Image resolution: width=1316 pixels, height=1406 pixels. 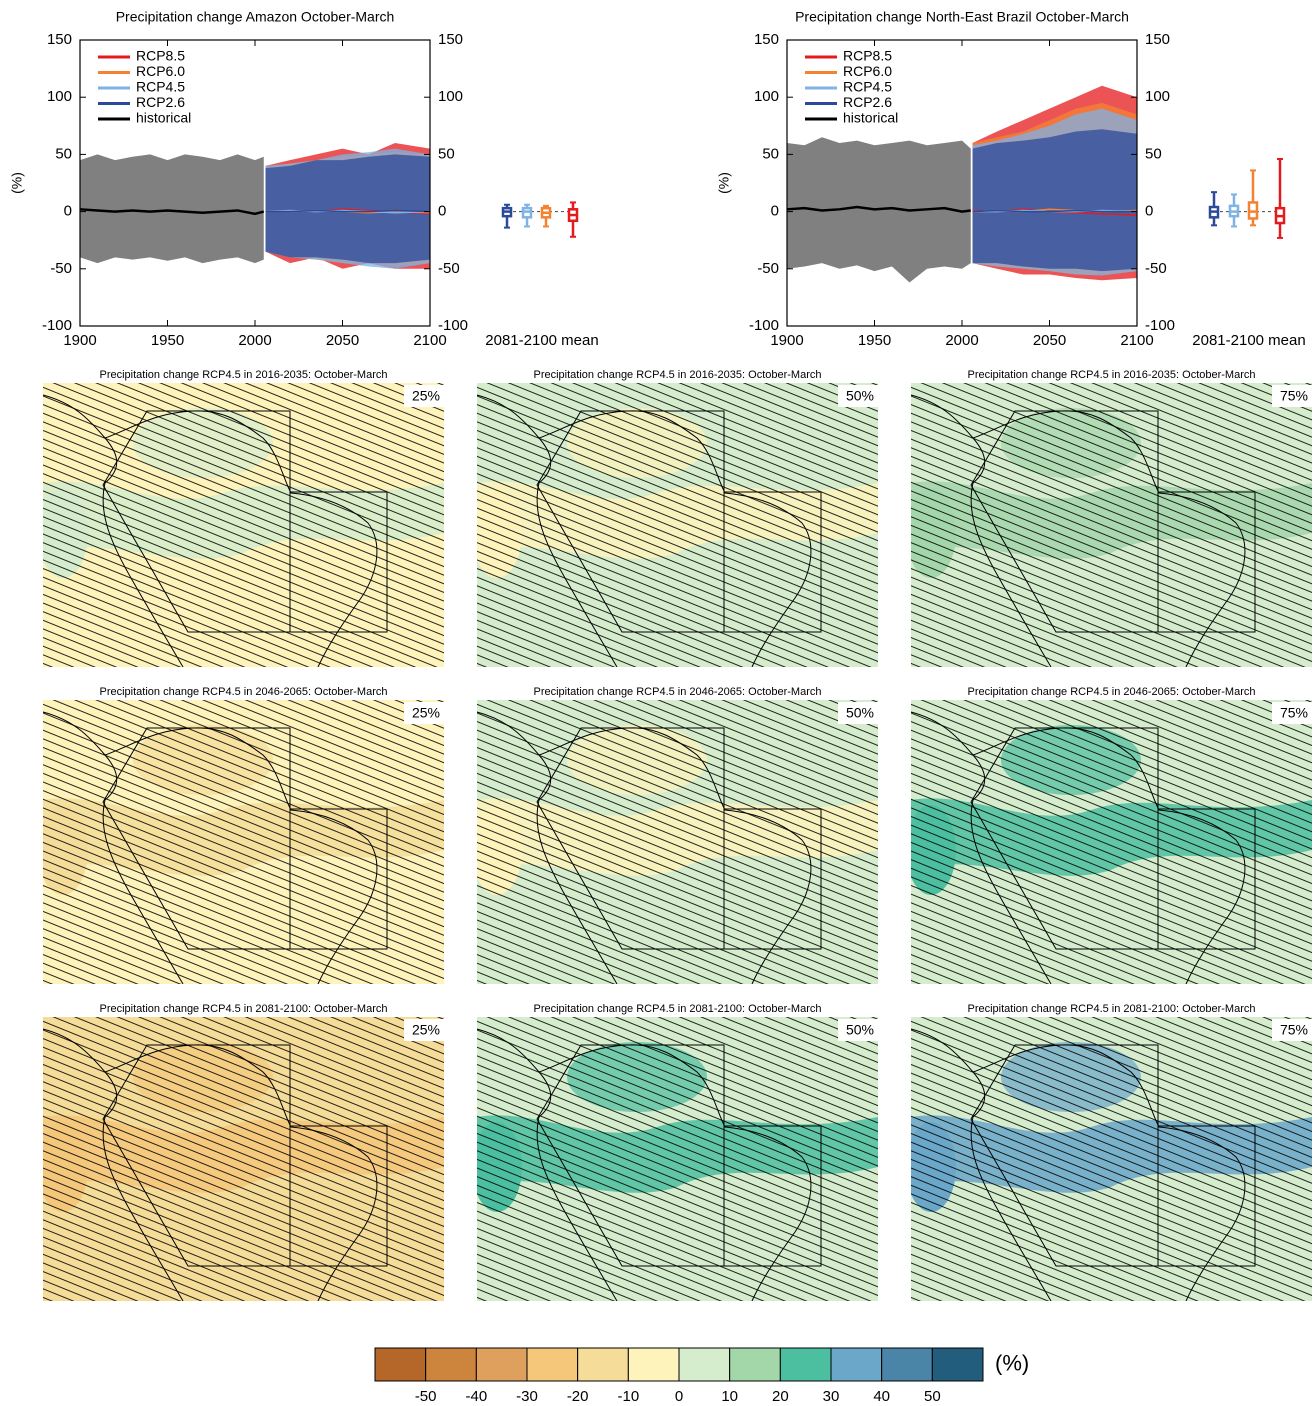 I want to click on percentile-label: 75%, so click(x=1294, y=396).